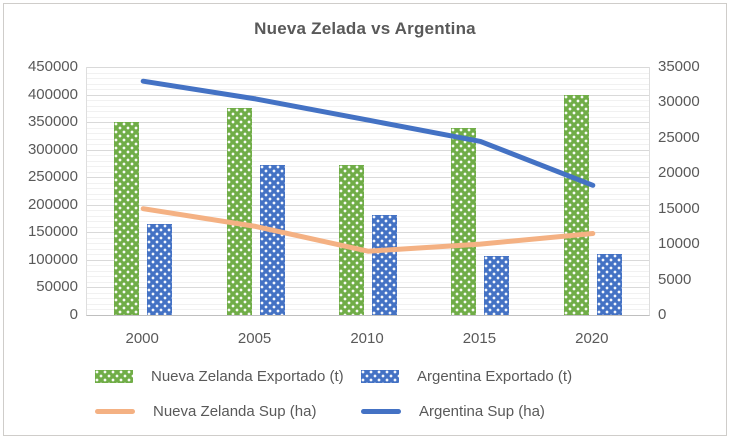 Image resolution: width=730 pixels, height=439 pixels. I want to click on legend-swatch-nz-sup, so click(115, 411).